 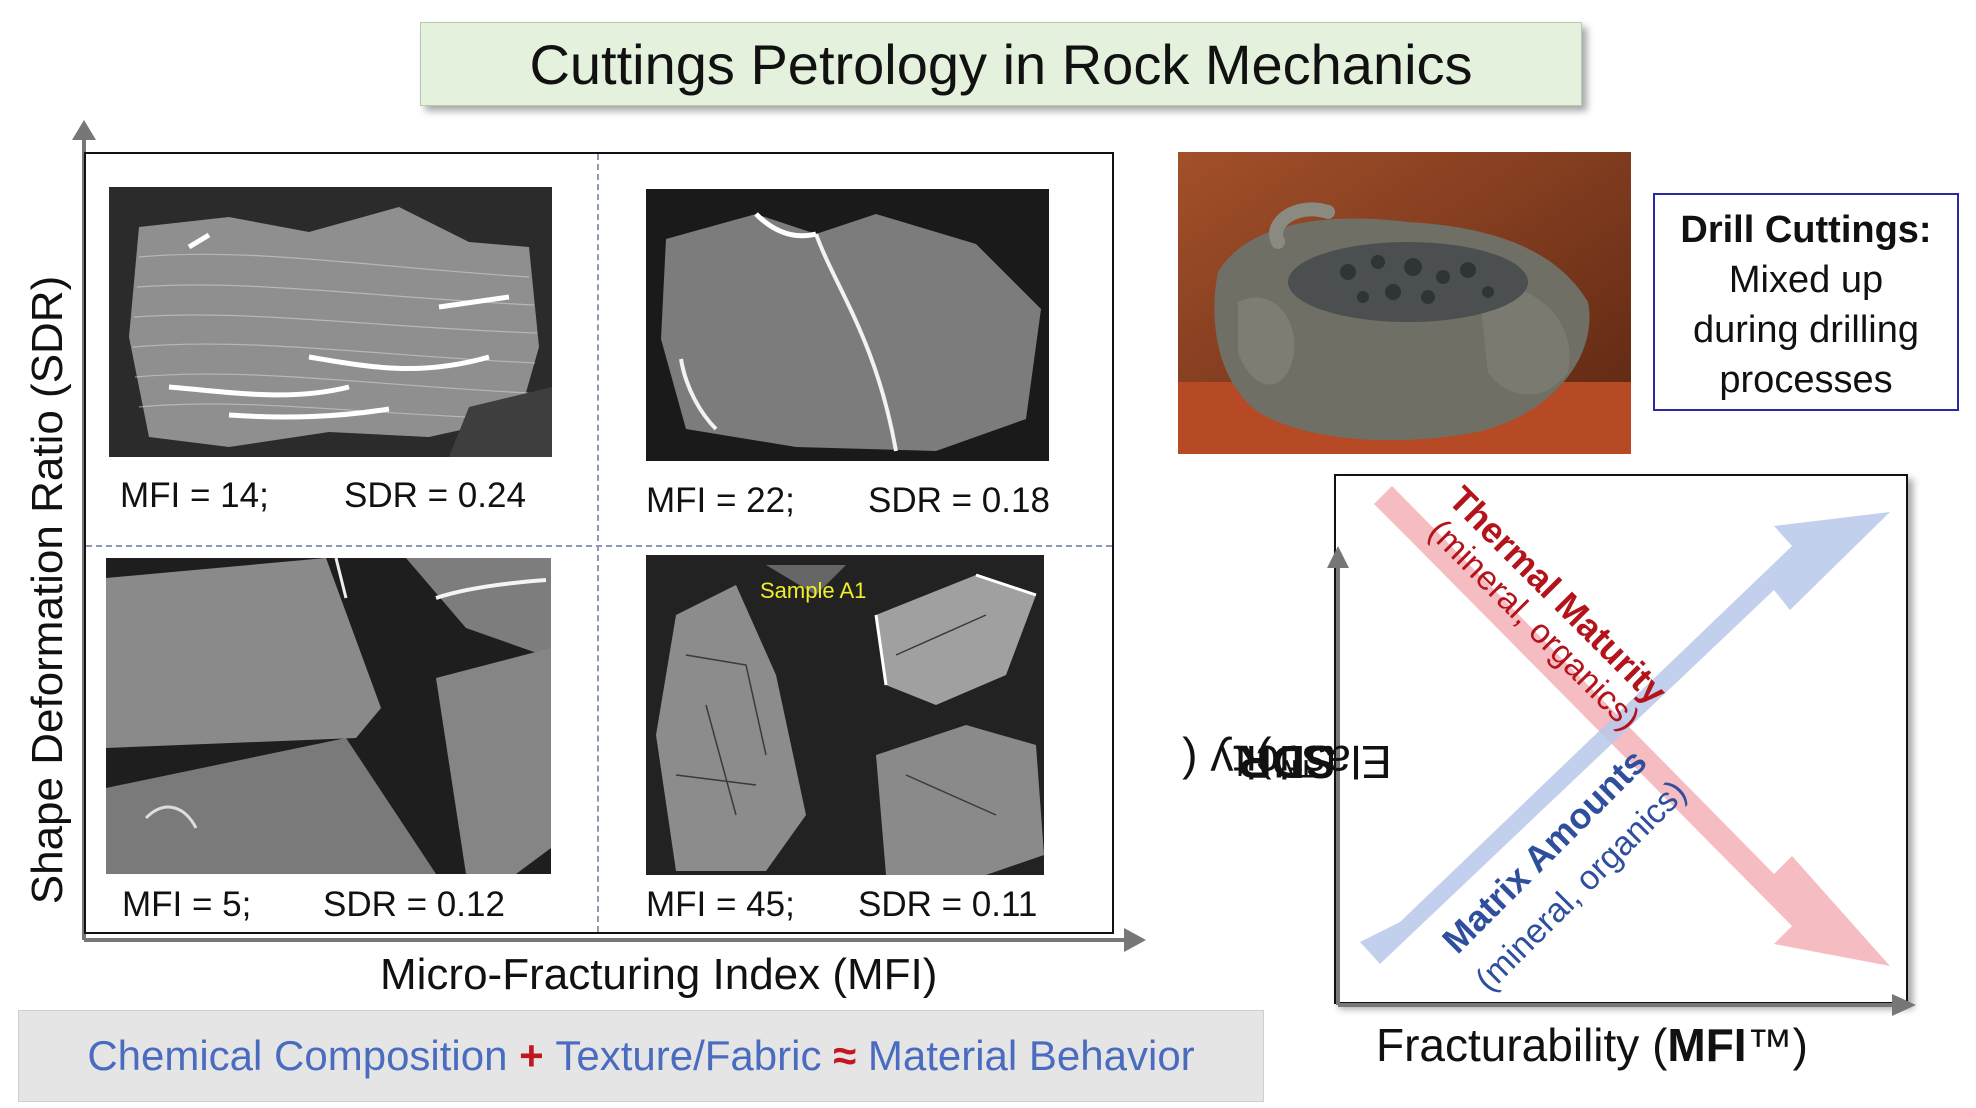 I want to click on fracturability-axis-label: Fracturability (MFI™), so click(x=1592, y=1045).